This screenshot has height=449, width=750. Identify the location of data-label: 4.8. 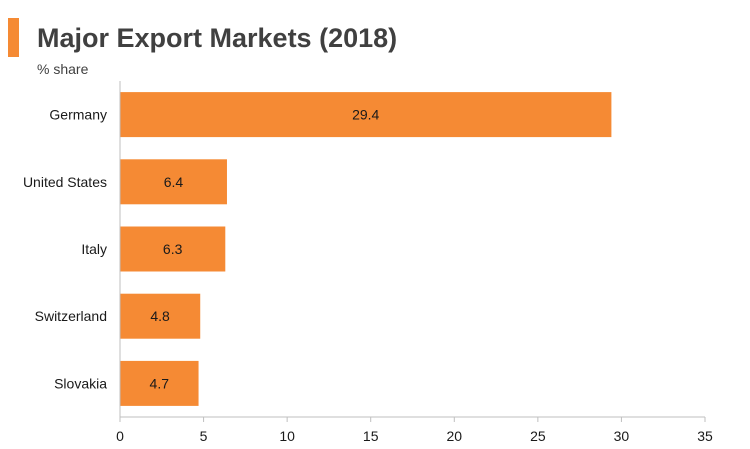
(160, 316).